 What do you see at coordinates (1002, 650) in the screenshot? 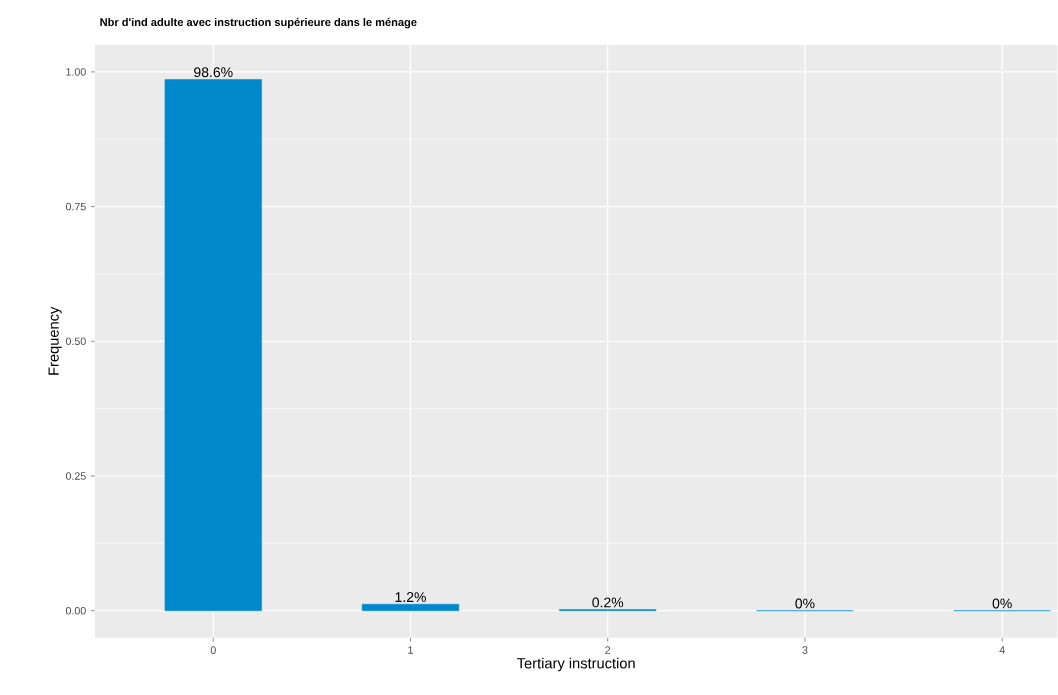
I see `x-tick-label: 4` at bounding box center [1002, 650].